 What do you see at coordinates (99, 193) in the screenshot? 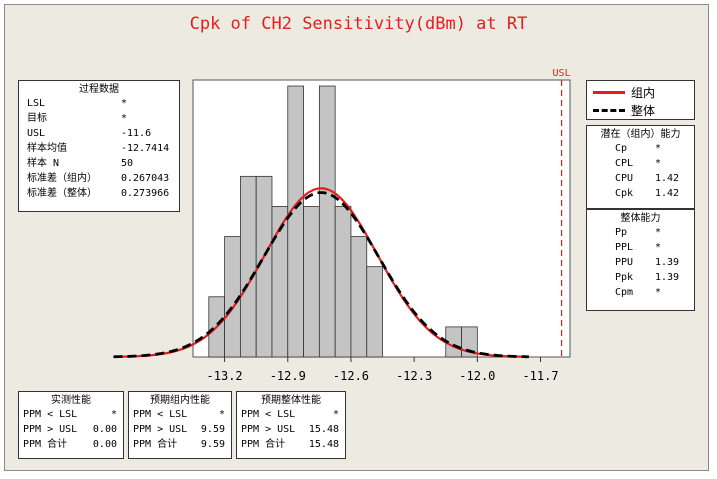
I see `process-row-sd-overall: 标准差（整体） 0.273966` at bounding box center [99, 193].